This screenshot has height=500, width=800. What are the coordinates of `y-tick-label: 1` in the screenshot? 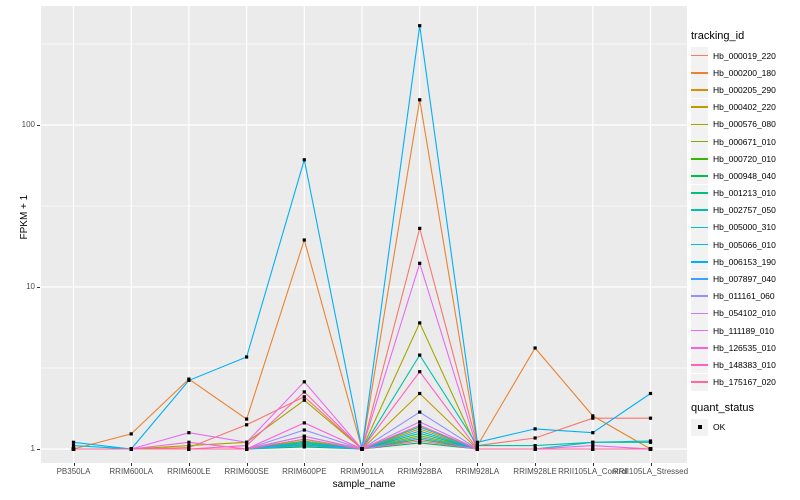 It's located at (32, 448).